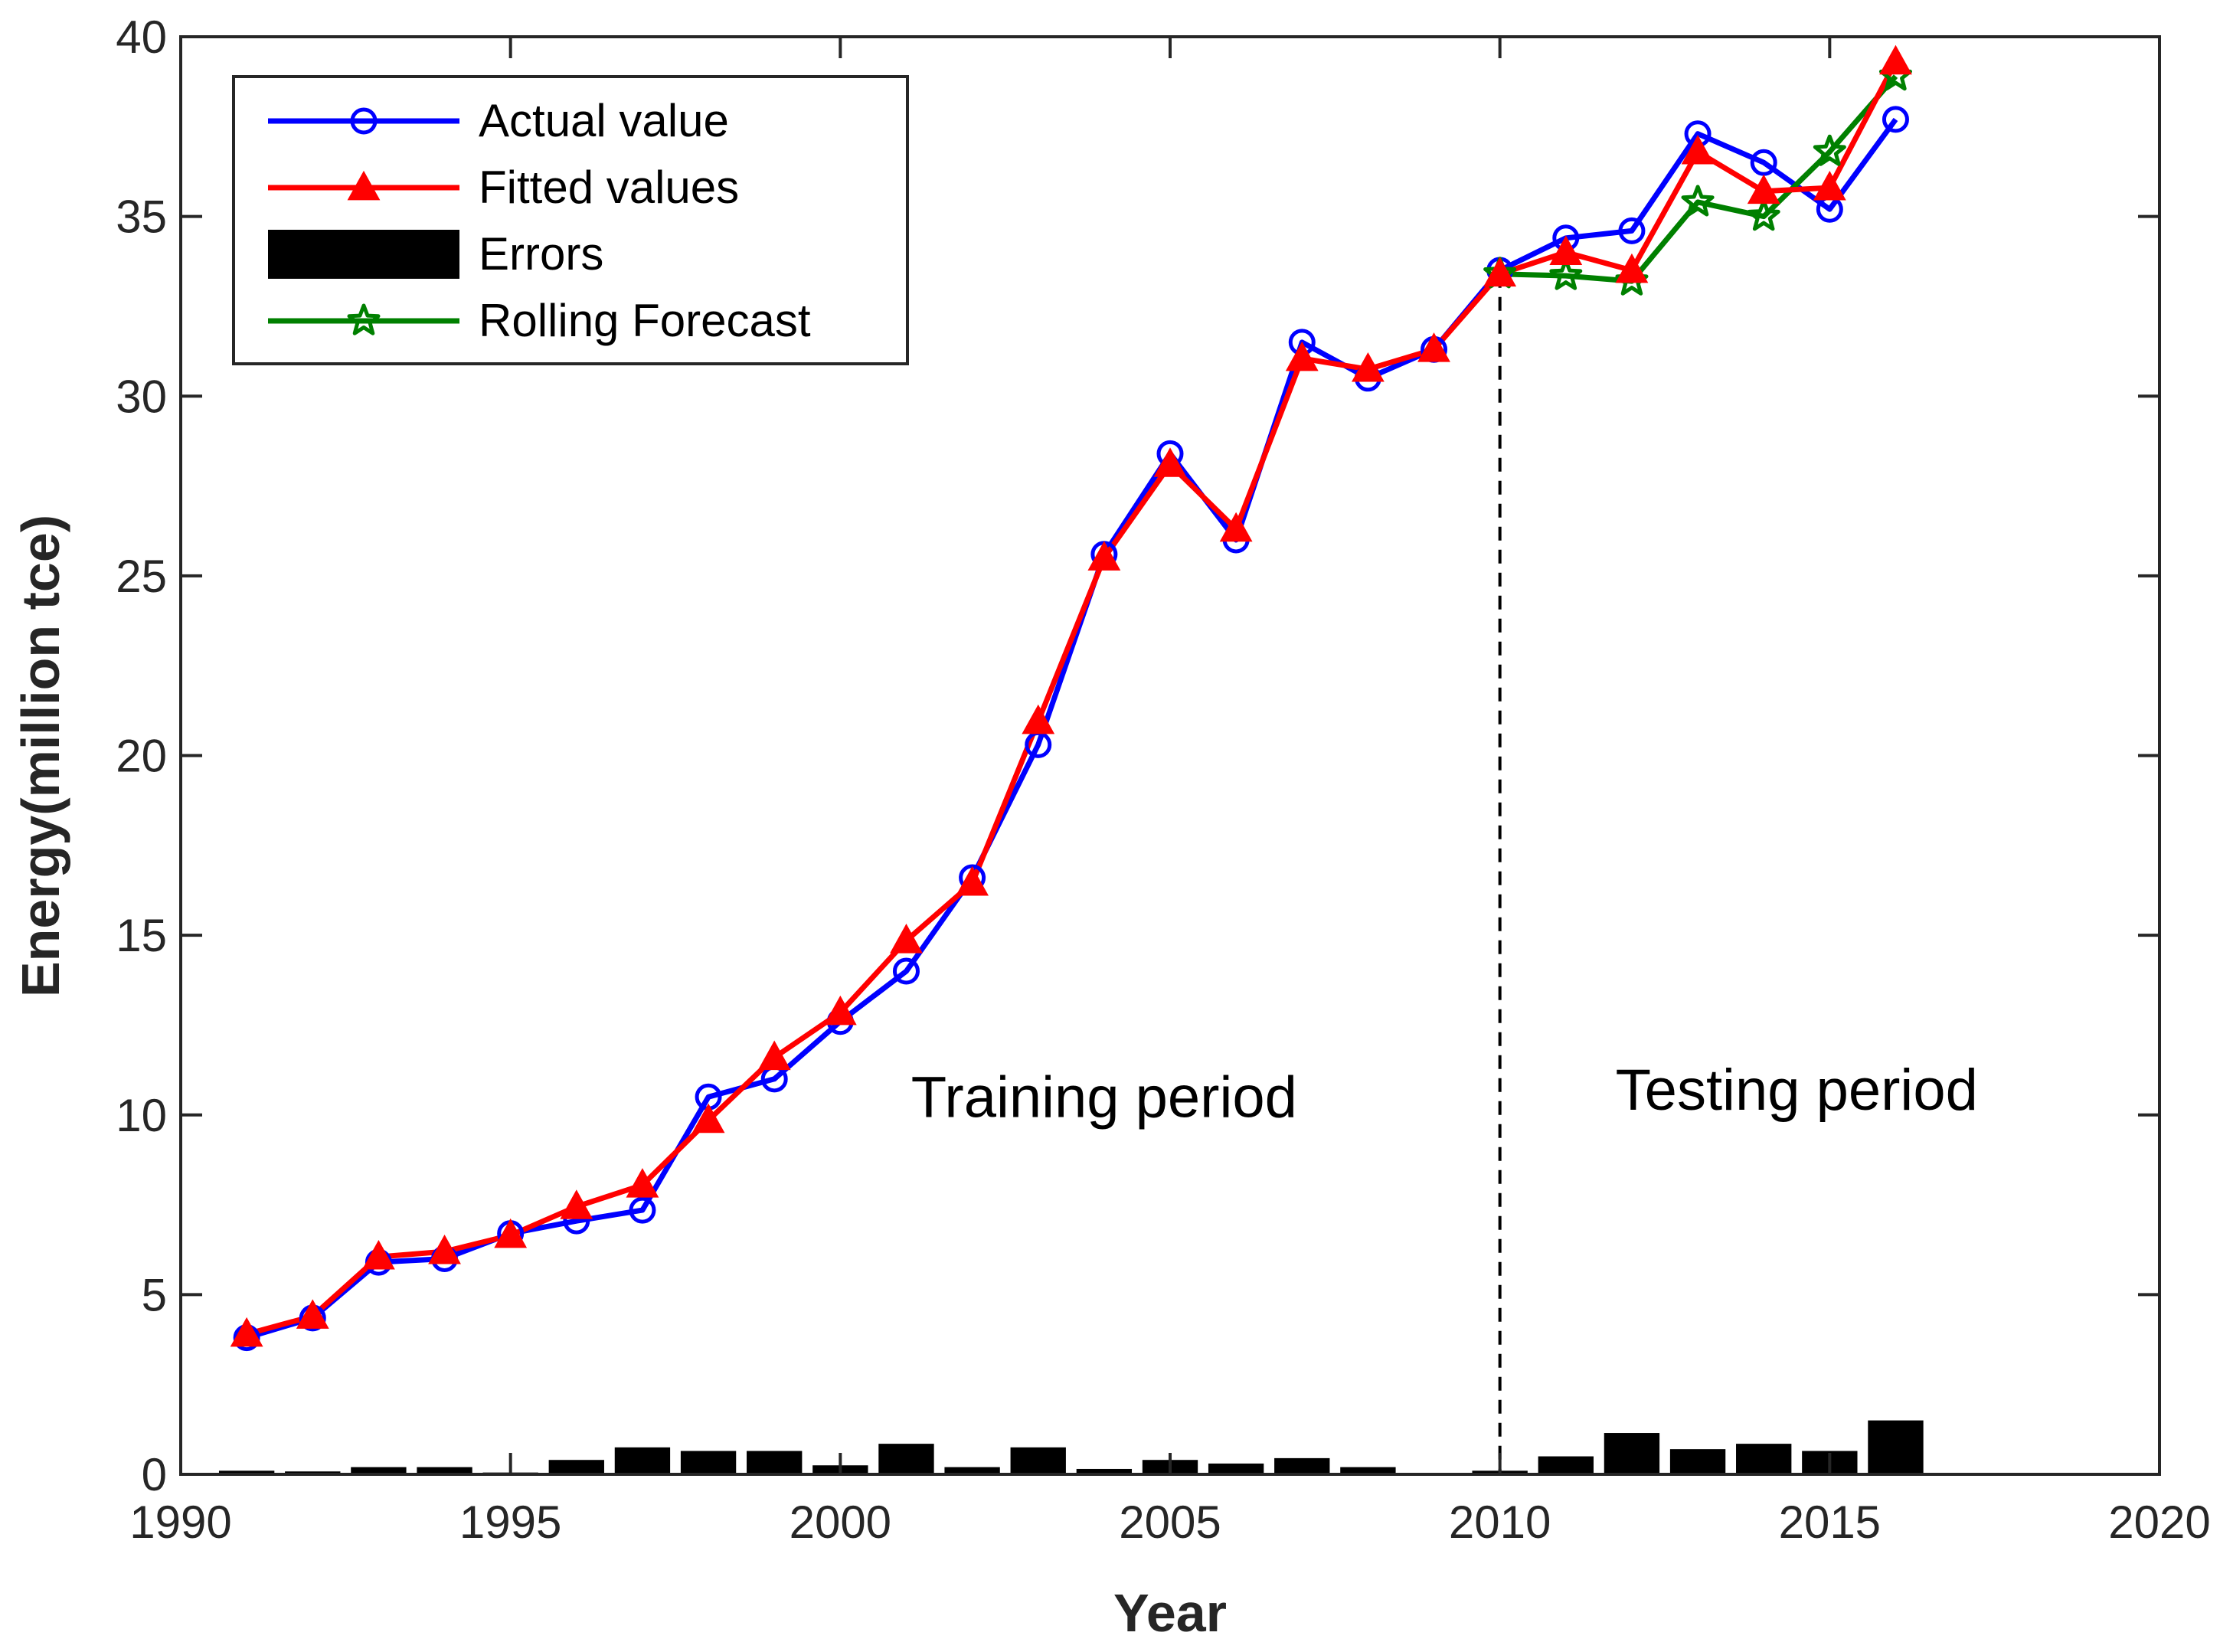  I want to click on x-axis-title: Year, so click(1170, 1613).